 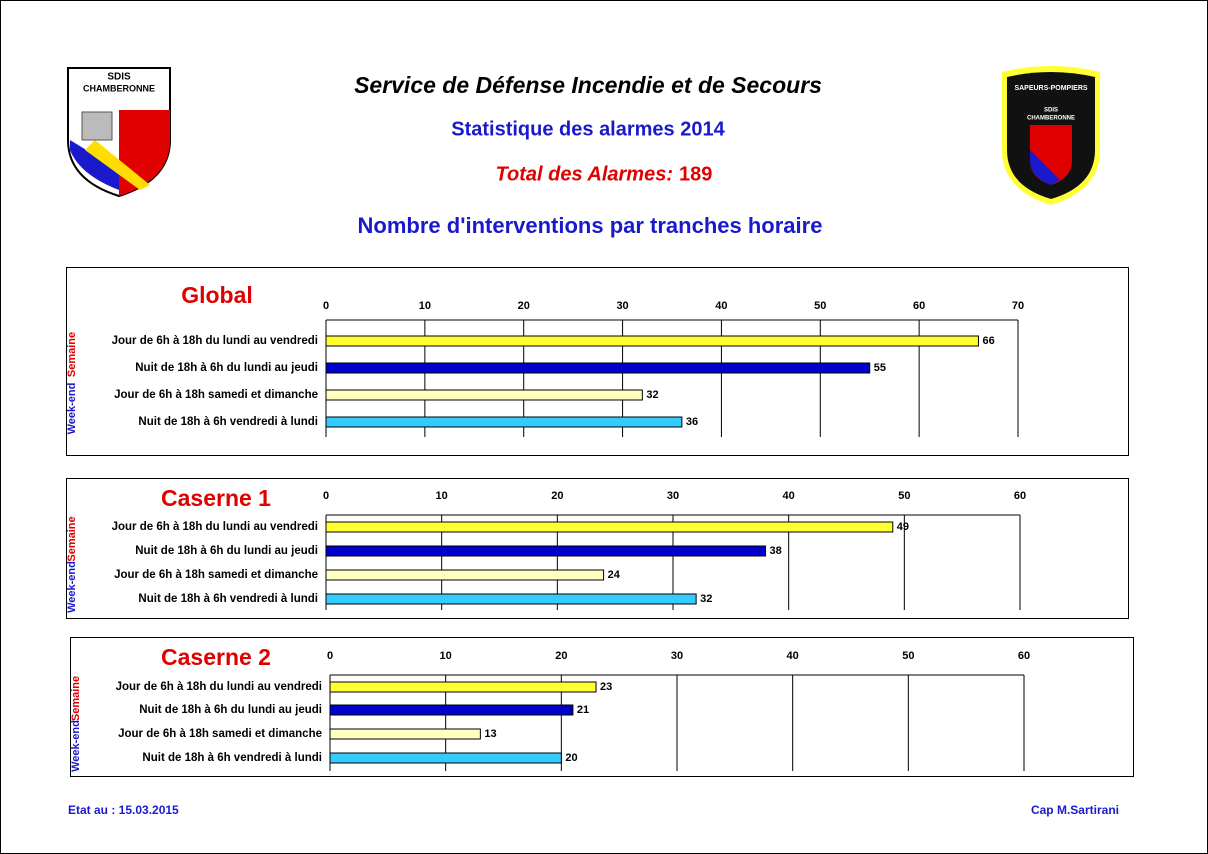 What do you see at coordinates (903, 527) in the screenshot?
I see `value-label: 49` at bounding box center [903, 527].